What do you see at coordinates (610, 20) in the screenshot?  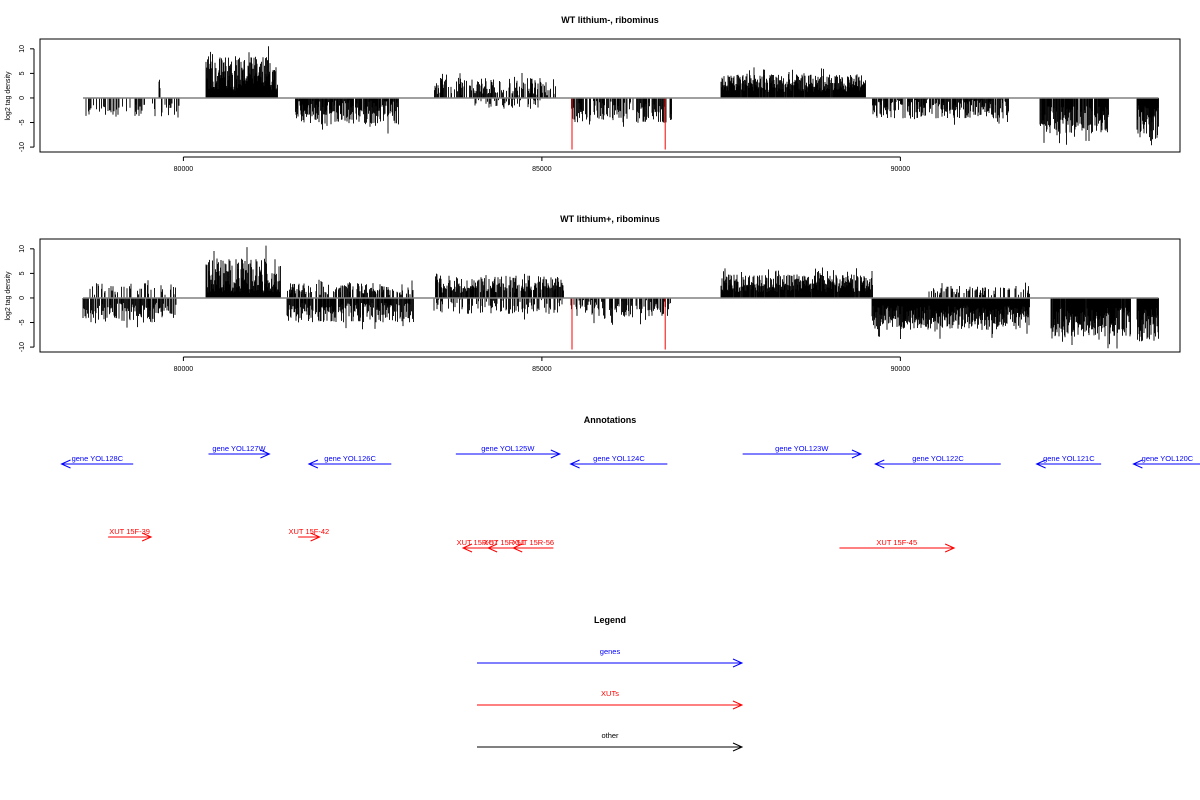 I see `panel-title: WT lithium-, ribominus` at bounding box center [610, 20].